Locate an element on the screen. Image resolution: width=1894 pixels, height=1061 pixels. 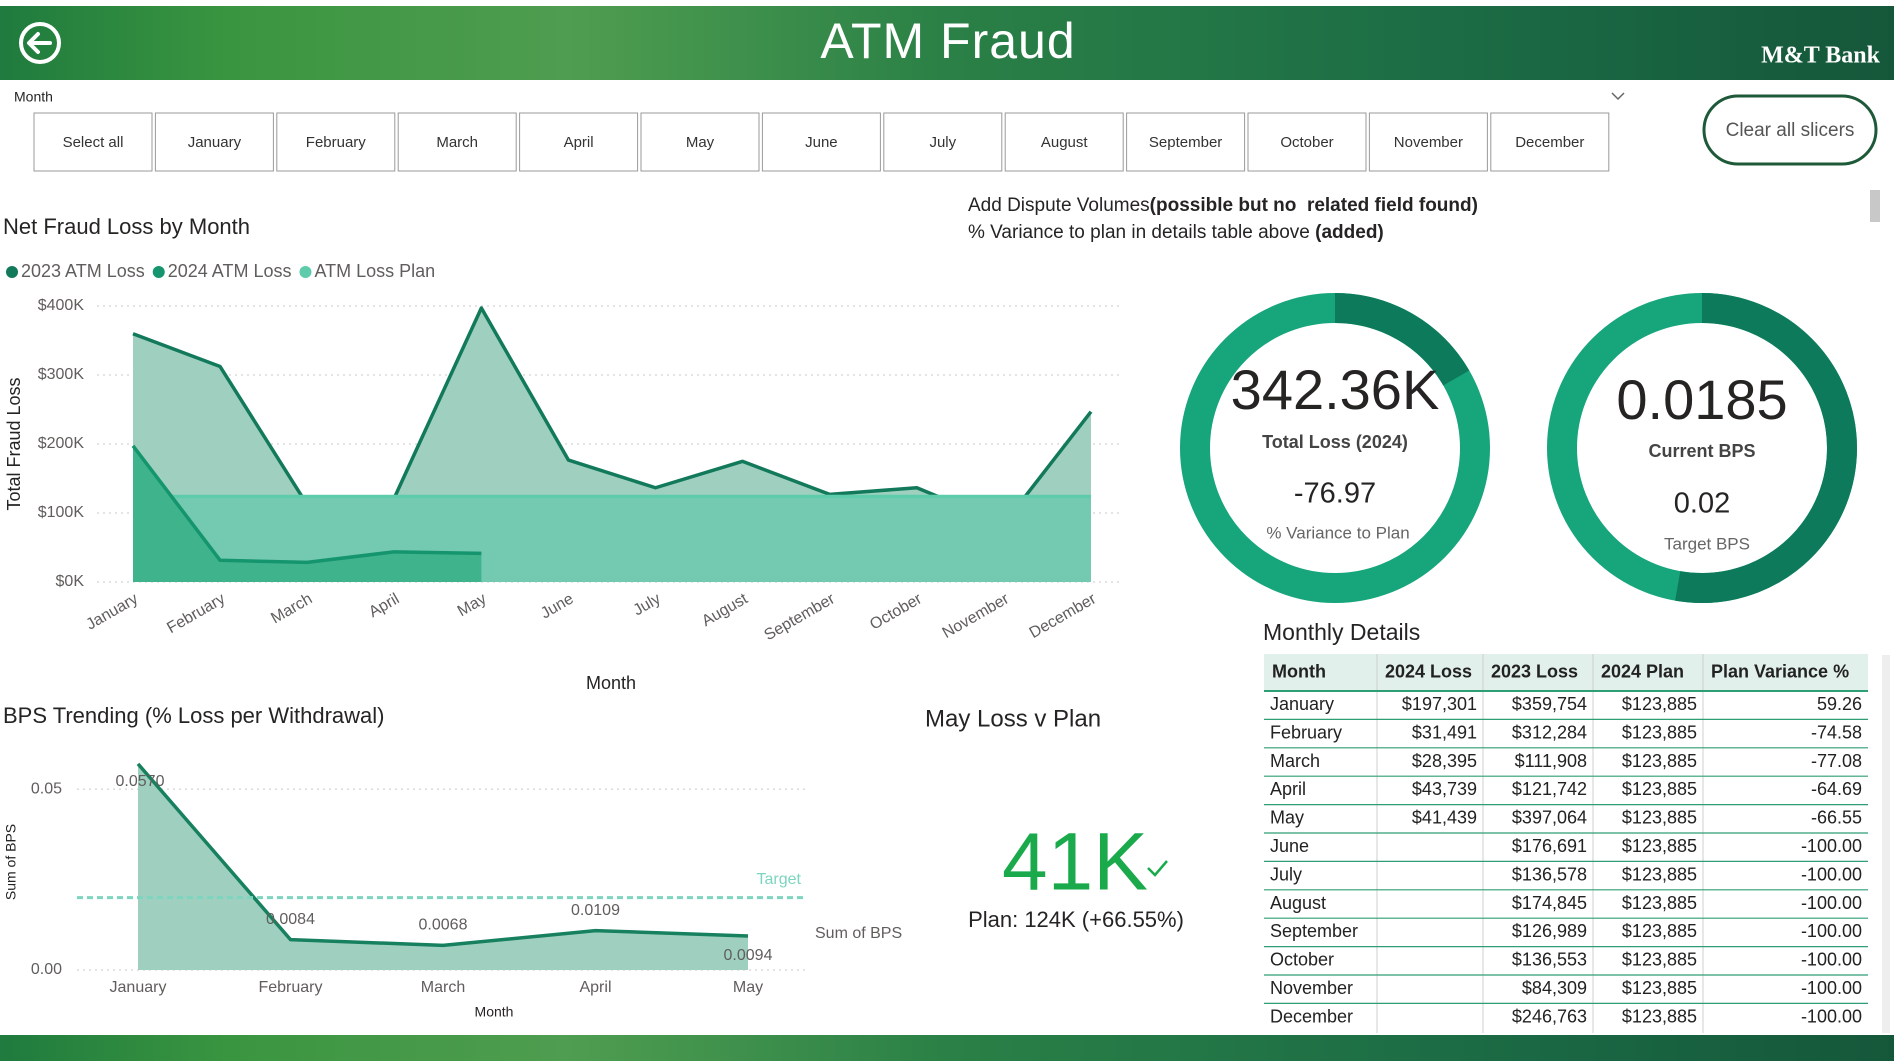
table-cell: -66.55 is located at coordinates (1836, 818).